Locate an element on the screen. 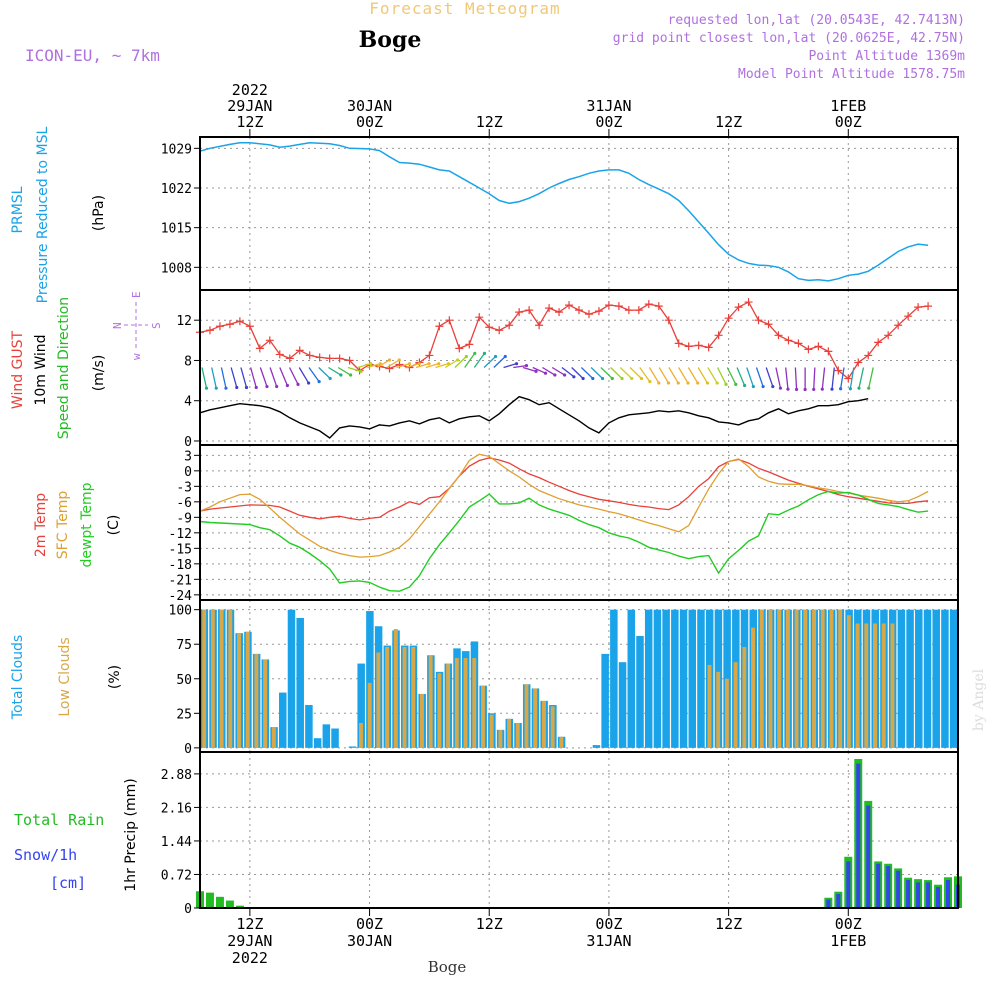 Image resolution: width=1000 pixels, height=1000 pixels. precip-panel-frame is located at coordinates (579, 830).